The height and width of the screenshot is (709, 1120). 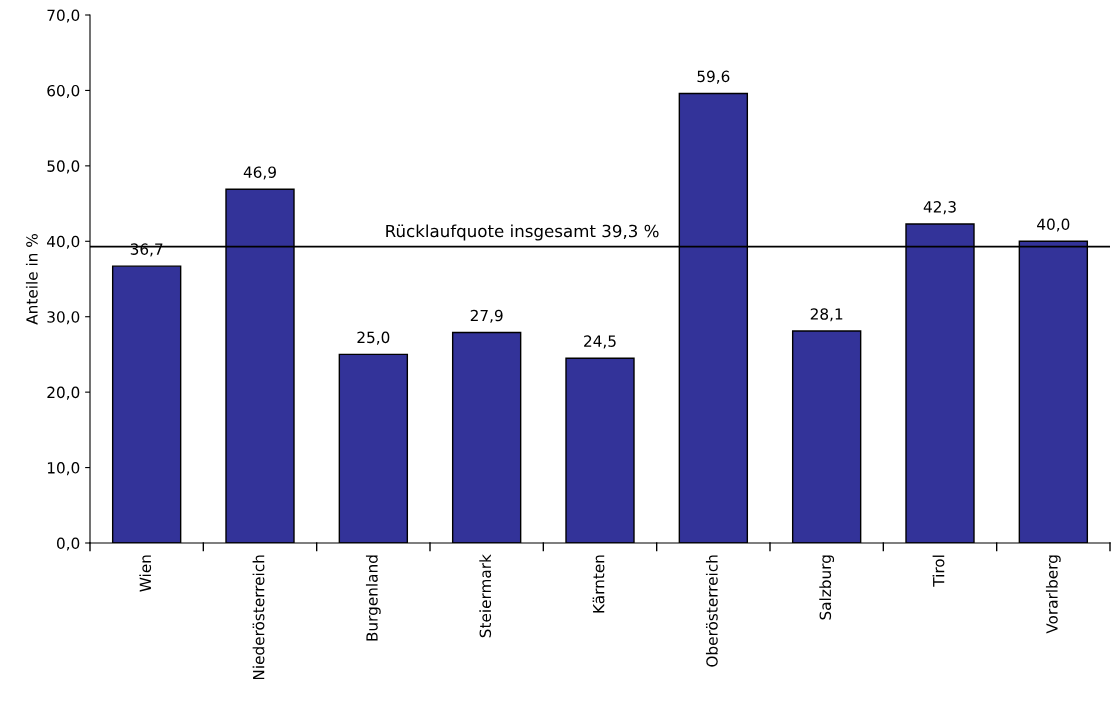 What do you see at coordinates (68, 544) in the screenshot?
I see `y-tick-label: 0,0` at bounding box center [68, 544].